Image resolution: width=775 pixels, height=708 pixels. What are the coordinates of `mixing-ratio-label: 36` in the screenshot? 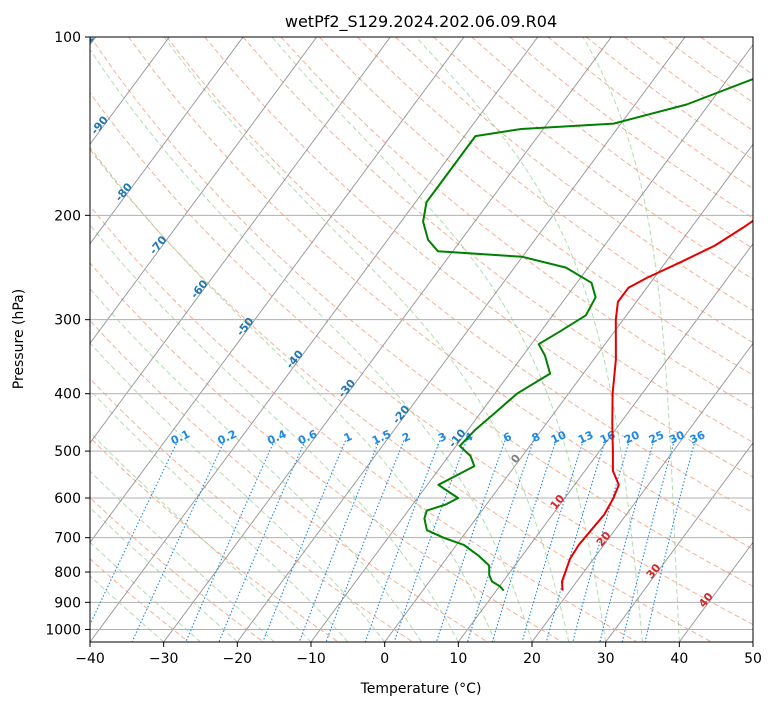 It's located at (698, 437).